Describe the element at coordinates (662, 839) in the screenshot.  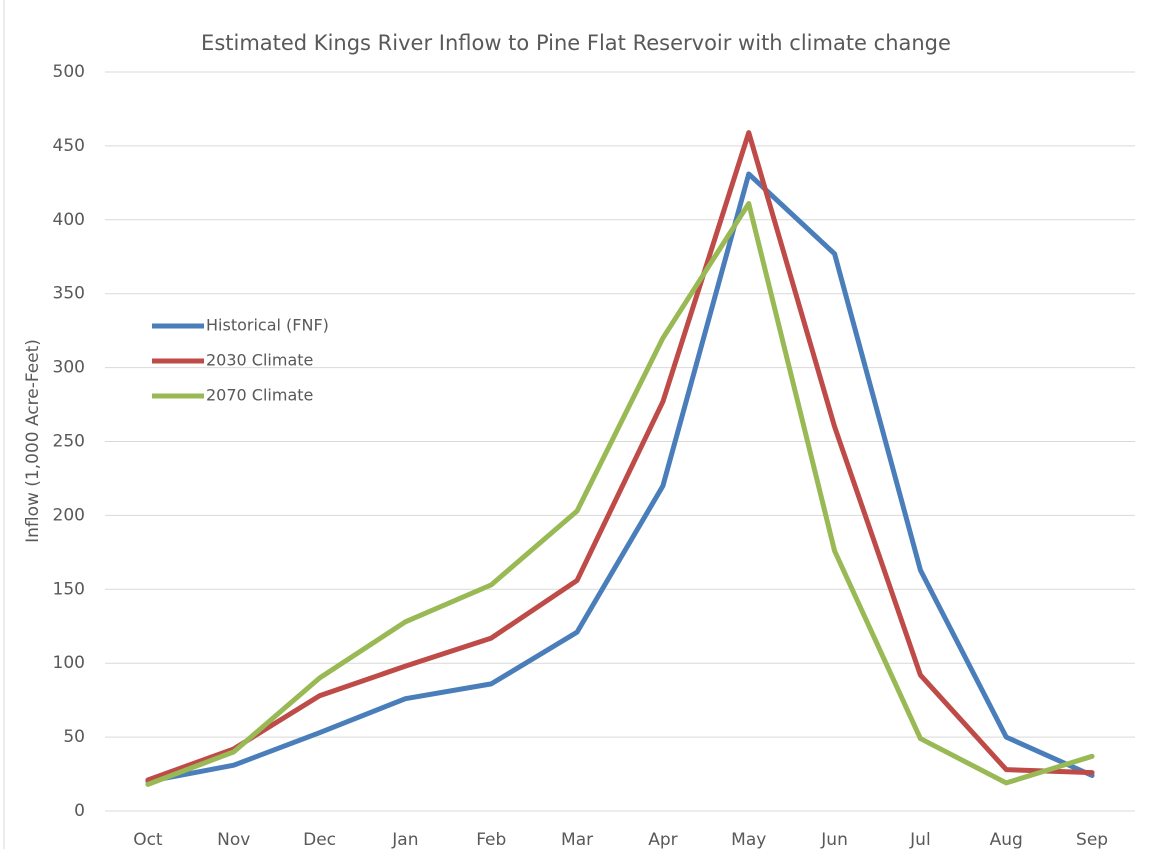
I see `x-tick-label: Apr` at that location.